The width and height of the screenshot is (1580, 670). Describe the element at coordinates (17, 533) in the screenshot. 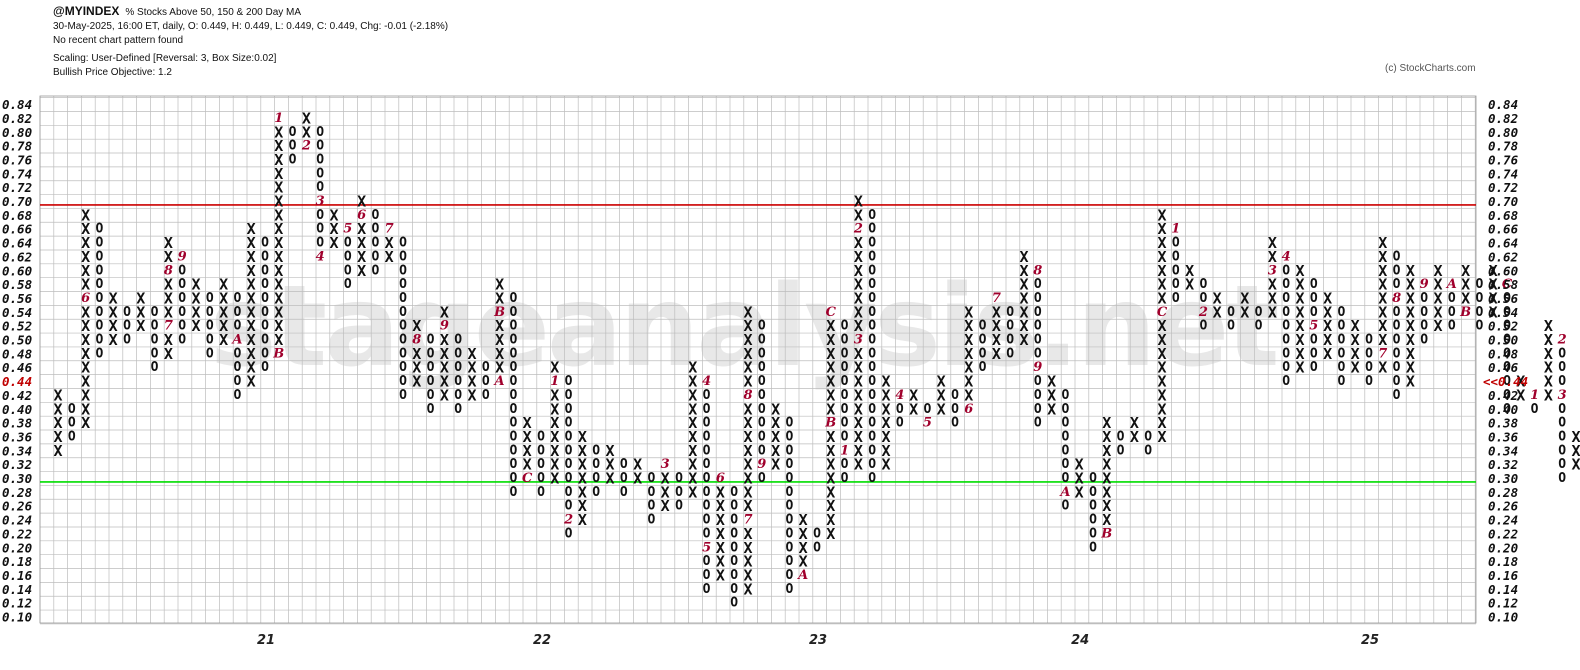

I see `y-tick-left: 0.22` at that location.